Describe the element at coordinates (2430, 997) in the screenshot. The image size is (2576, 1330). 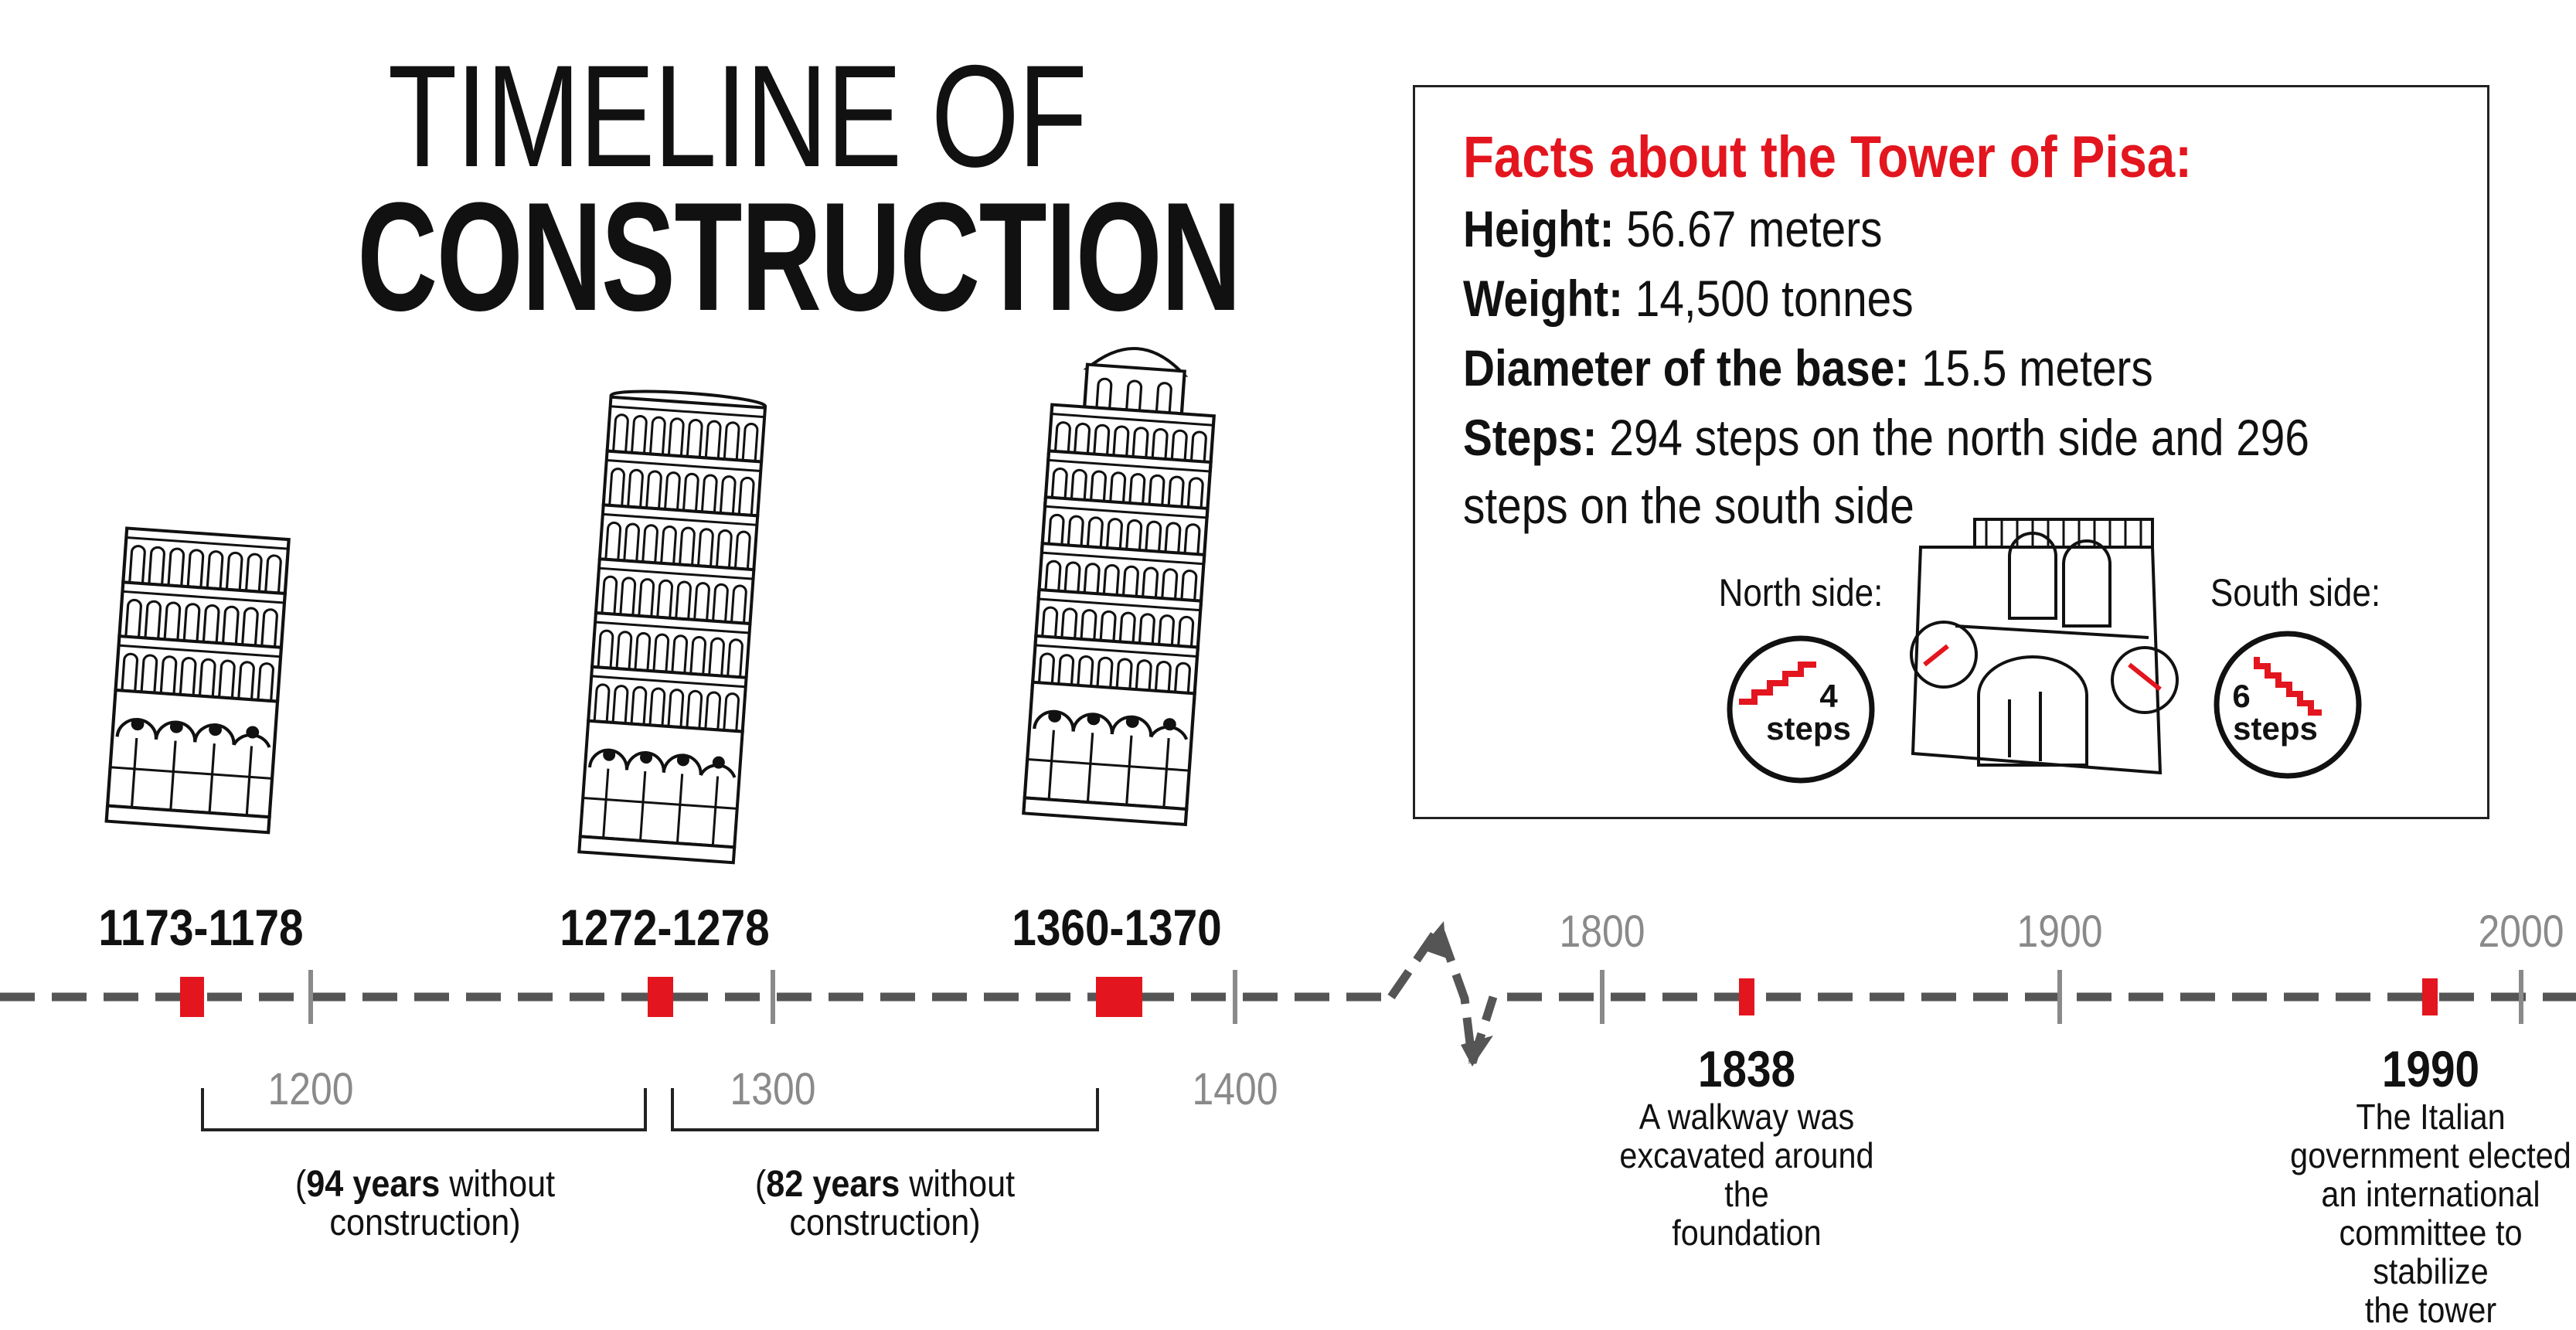
I see `event-marker-1990` at that location.